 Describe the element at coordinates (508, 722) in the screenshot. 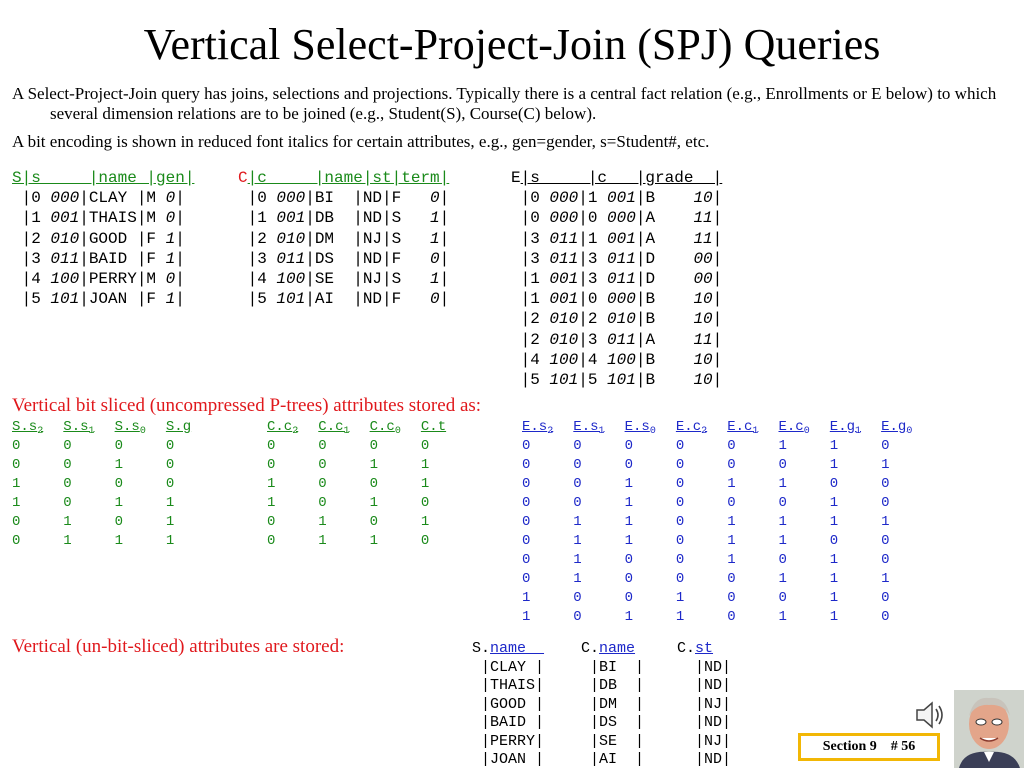

I see `unsliced-value: |BAID |` at that location.